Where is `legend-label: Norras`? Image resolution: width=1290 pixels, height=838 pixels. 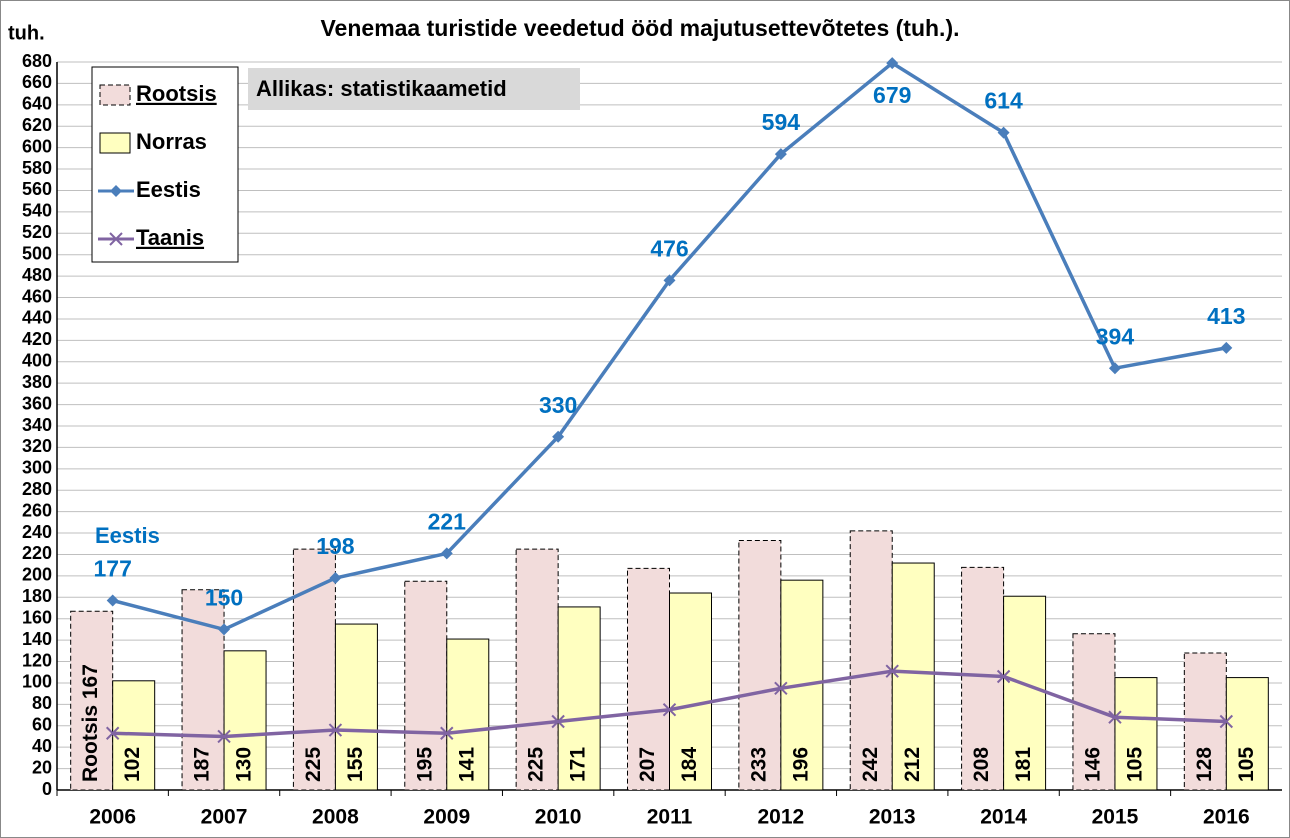 legend-label: Norras is located at coordinates (171, 141).